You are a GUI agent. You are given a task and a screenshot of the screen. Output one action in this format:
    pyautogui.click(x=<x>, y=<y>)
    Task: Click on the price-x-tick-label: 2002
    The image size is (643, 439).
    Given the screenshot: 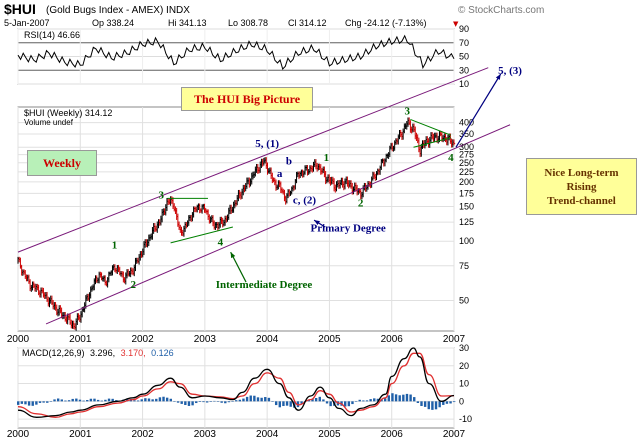 What is the action you would take?
    pyautogui.click(x=142, y=339)
    